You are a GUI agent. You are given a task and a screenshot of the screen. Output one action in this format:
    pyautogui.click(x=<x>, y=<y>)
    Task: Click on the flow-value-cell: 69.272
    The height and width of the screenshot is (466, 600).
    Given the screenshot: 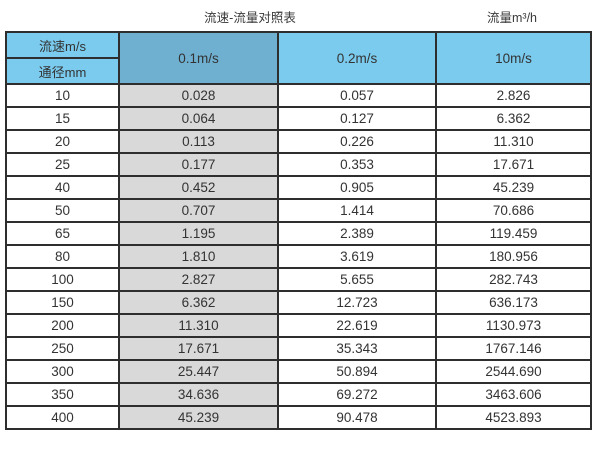 What is the action you would take?
    pyautogui.click(x=357, y=394)
    